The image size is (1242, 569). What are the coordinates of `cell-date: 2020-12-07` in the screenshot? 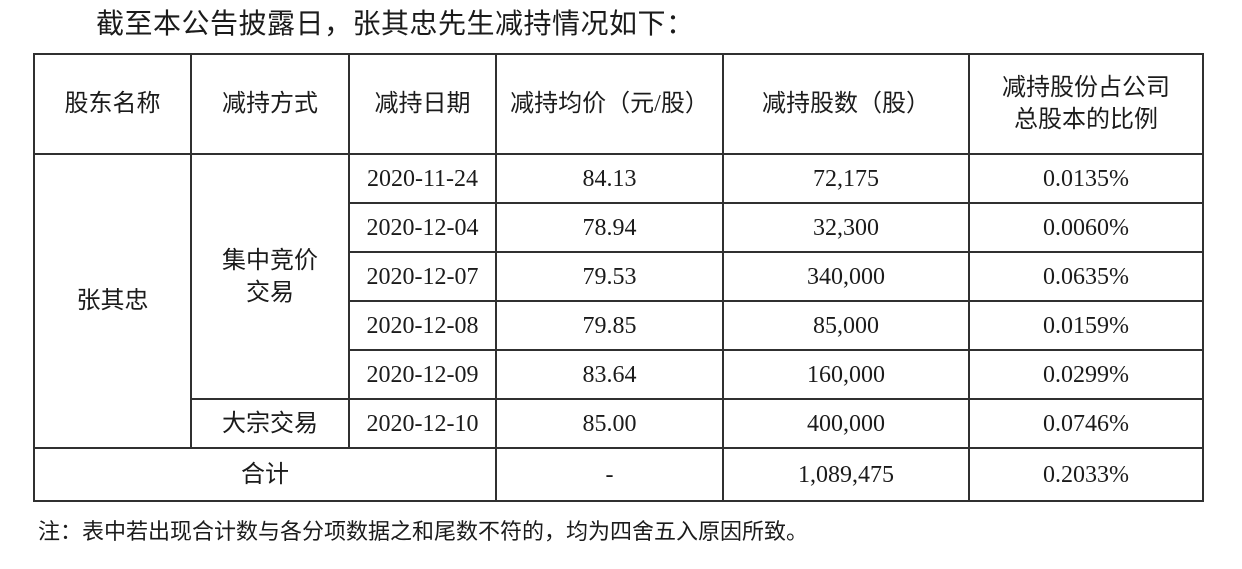 It's located at (422, 277).